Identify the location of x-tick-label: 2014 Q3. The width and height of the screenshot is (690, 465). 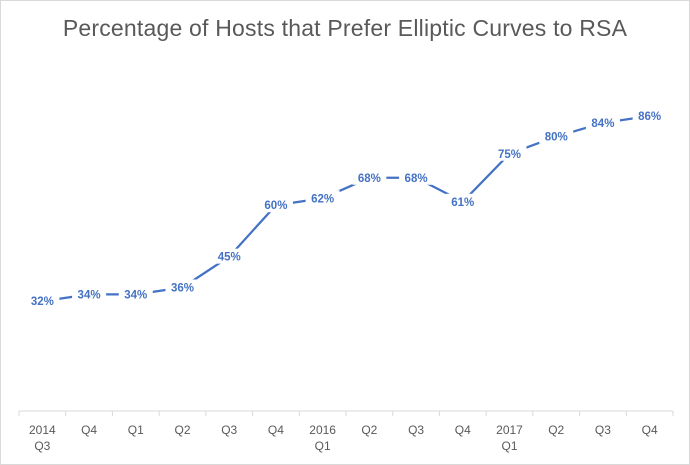
(42, 438).